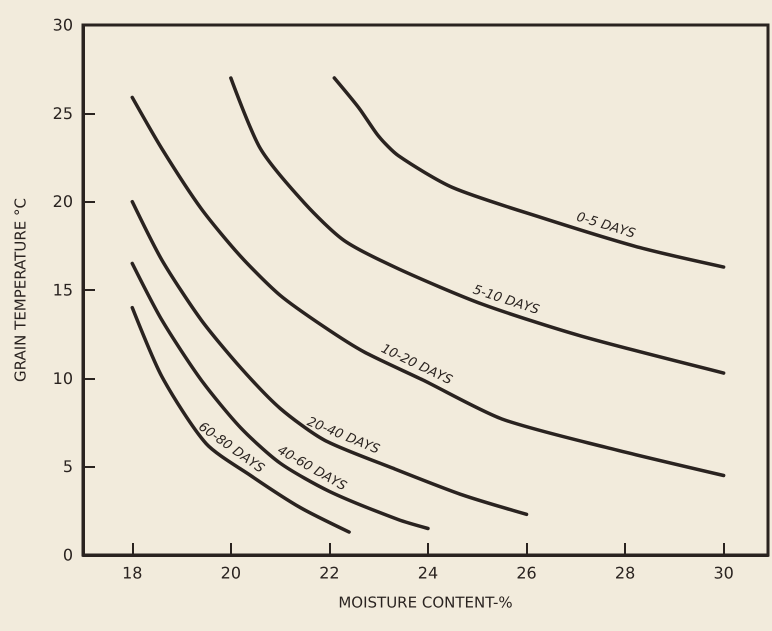  Describe the element at coordinates (425, 603) in the screenshot. I see `x-axis-title: MOISTURE CONTENT-%` at that location.